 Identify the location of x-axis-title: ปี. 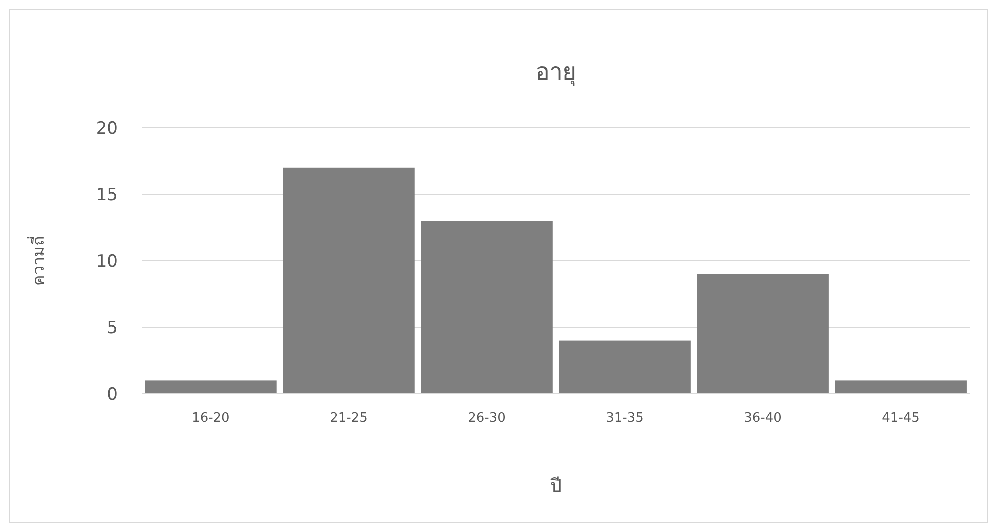
(556, 486).